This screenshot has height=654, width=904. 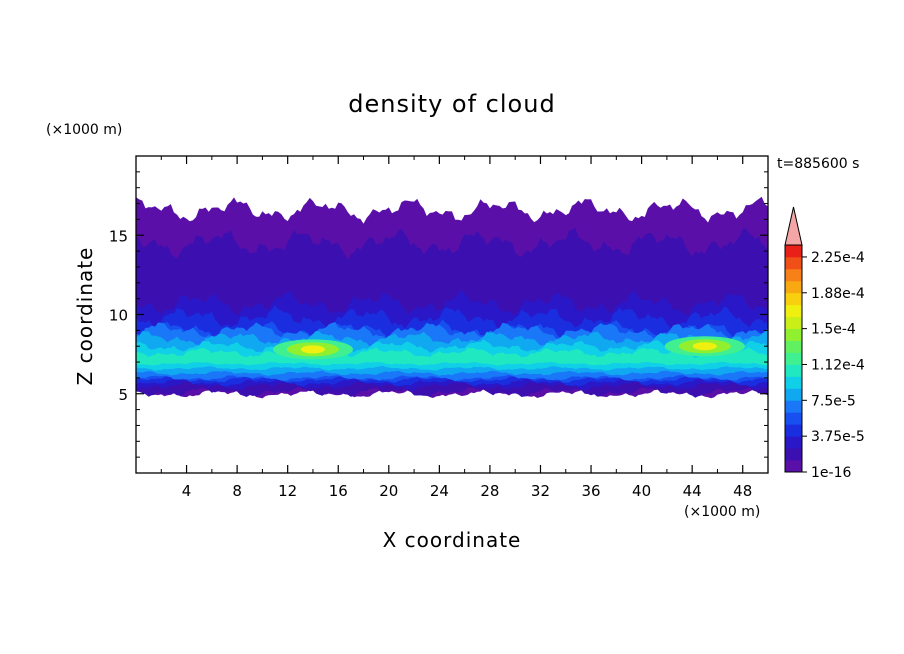 What do you see at coordinates (451, 104) in the screenshot?
I see `chart-title: density of cloud` at bounding box center [451, 104].